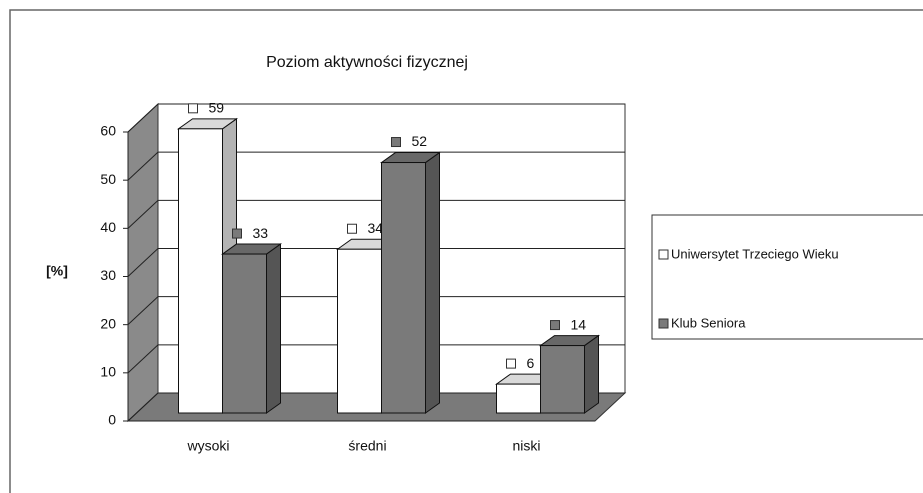  I want to click on y-tick-label: 20, so click(108, 323).